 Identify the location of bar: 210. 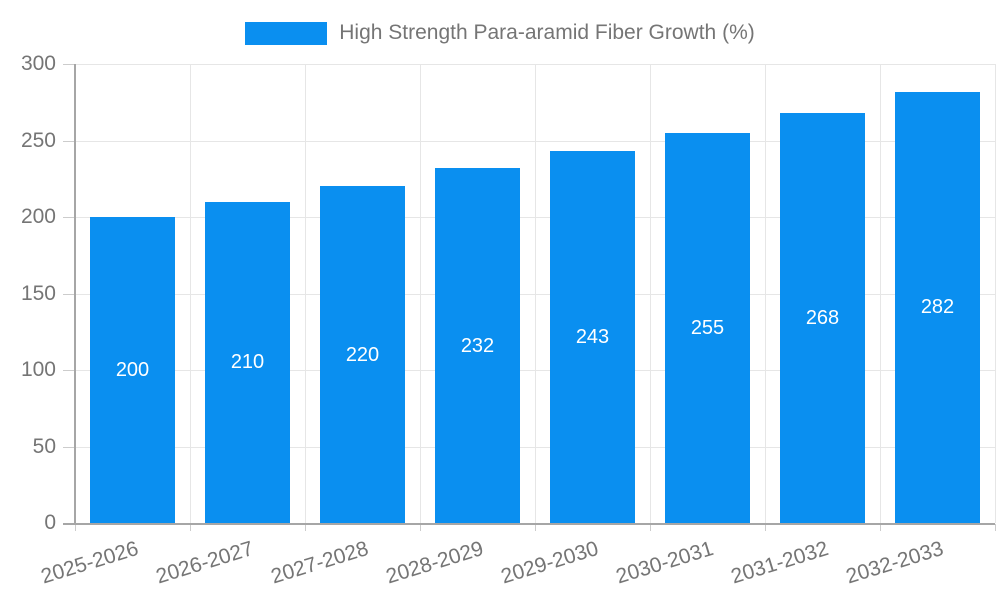
(247, 362).